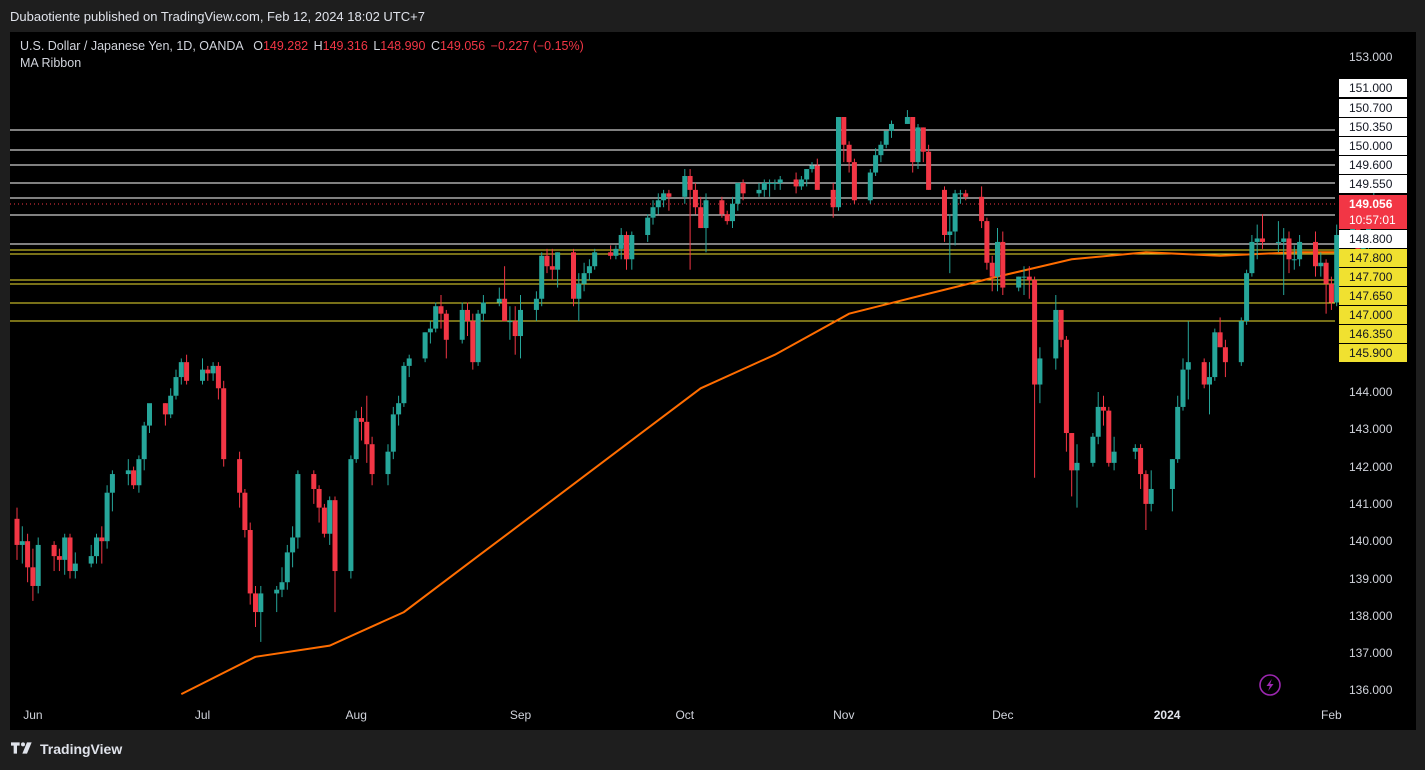  Describe the element at coordinates (1002, 715) in the screenshot. I see `time-tick-label: Dec` at that location.